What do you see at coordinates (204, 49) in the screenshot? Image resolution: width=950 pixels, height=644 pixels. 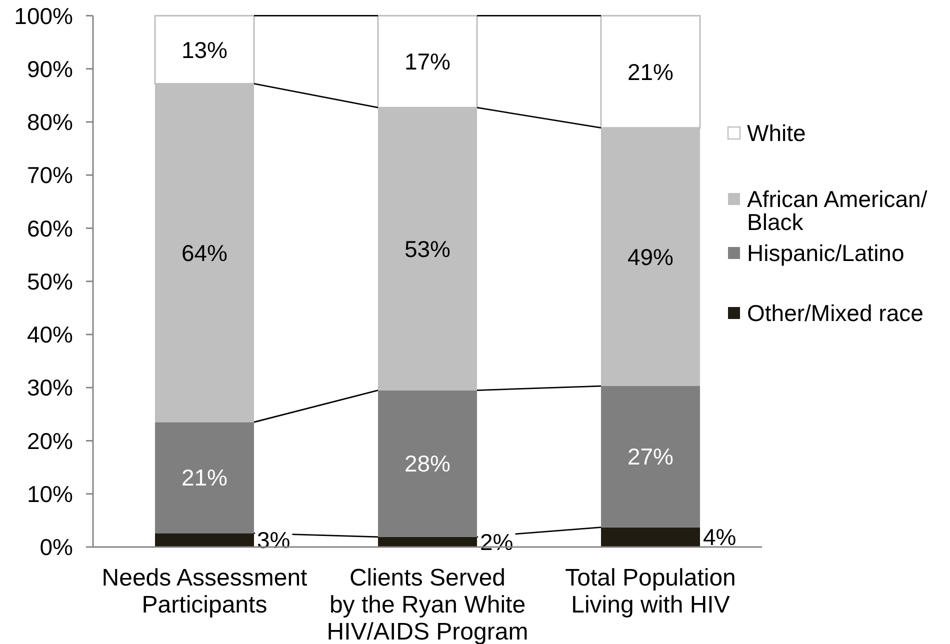 I see `data-label: 13%` at bounding box center [204, 49].